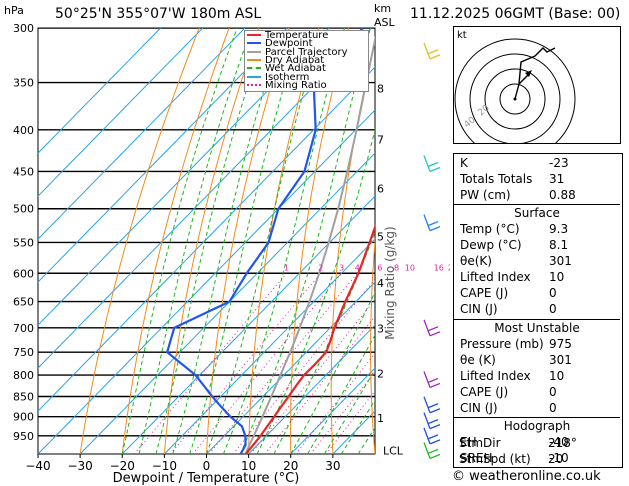 This screenshot has width=629, height=486. I want to click on km-tick-label: 3, so click(380, 328).